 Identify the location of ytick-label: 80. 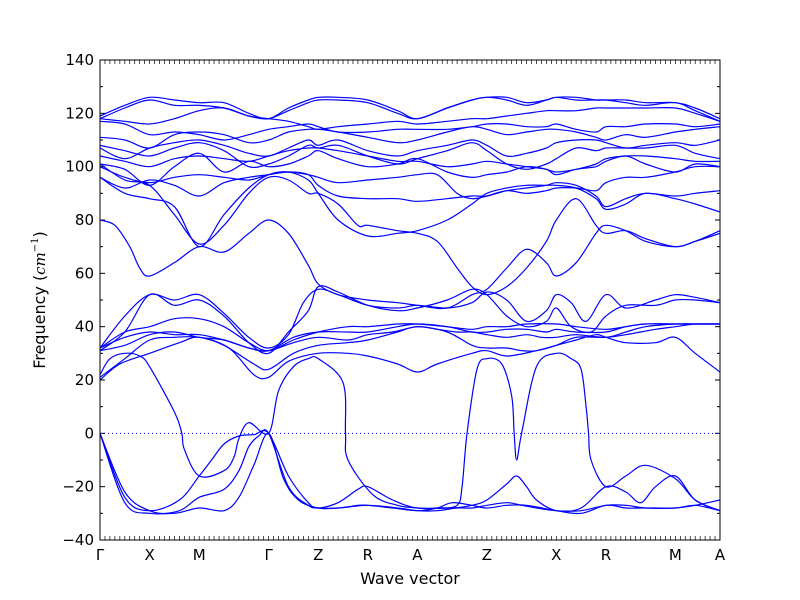
(84, 220).